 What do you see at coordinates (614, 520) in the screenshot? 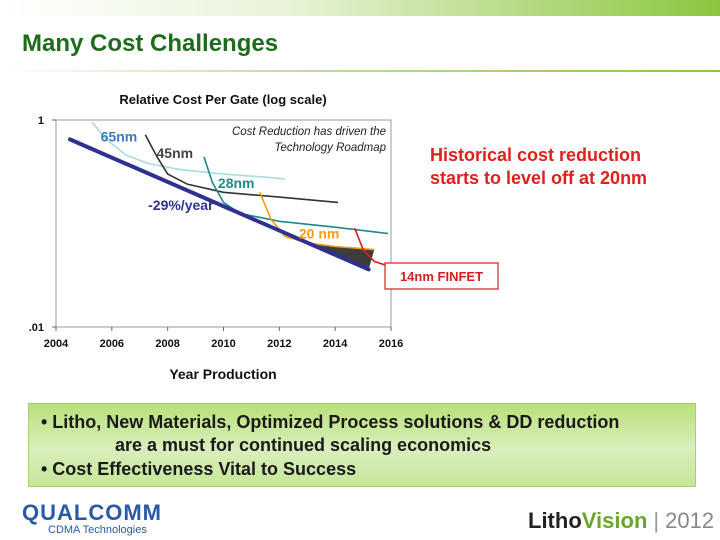
I see `lithovision-part2: Vision` at bounding box center [614, 520].